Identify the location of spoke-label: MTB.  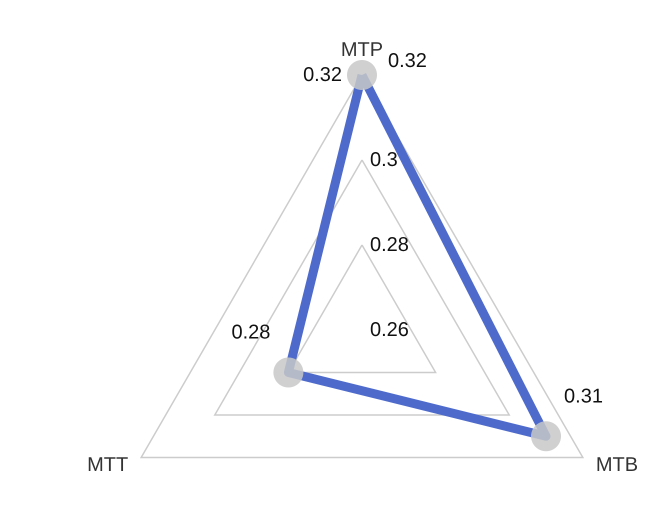
(617, 465).